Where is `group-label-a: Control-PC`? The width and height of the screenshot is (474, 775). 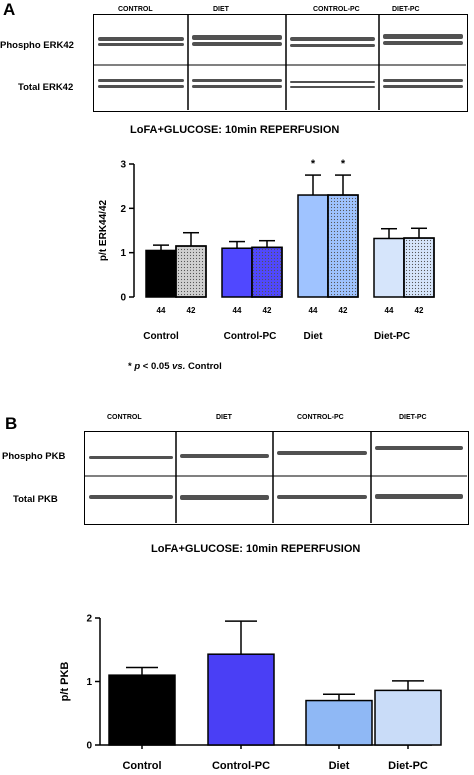
group-label-a: Control-PC is located at coordinates (250, 336).